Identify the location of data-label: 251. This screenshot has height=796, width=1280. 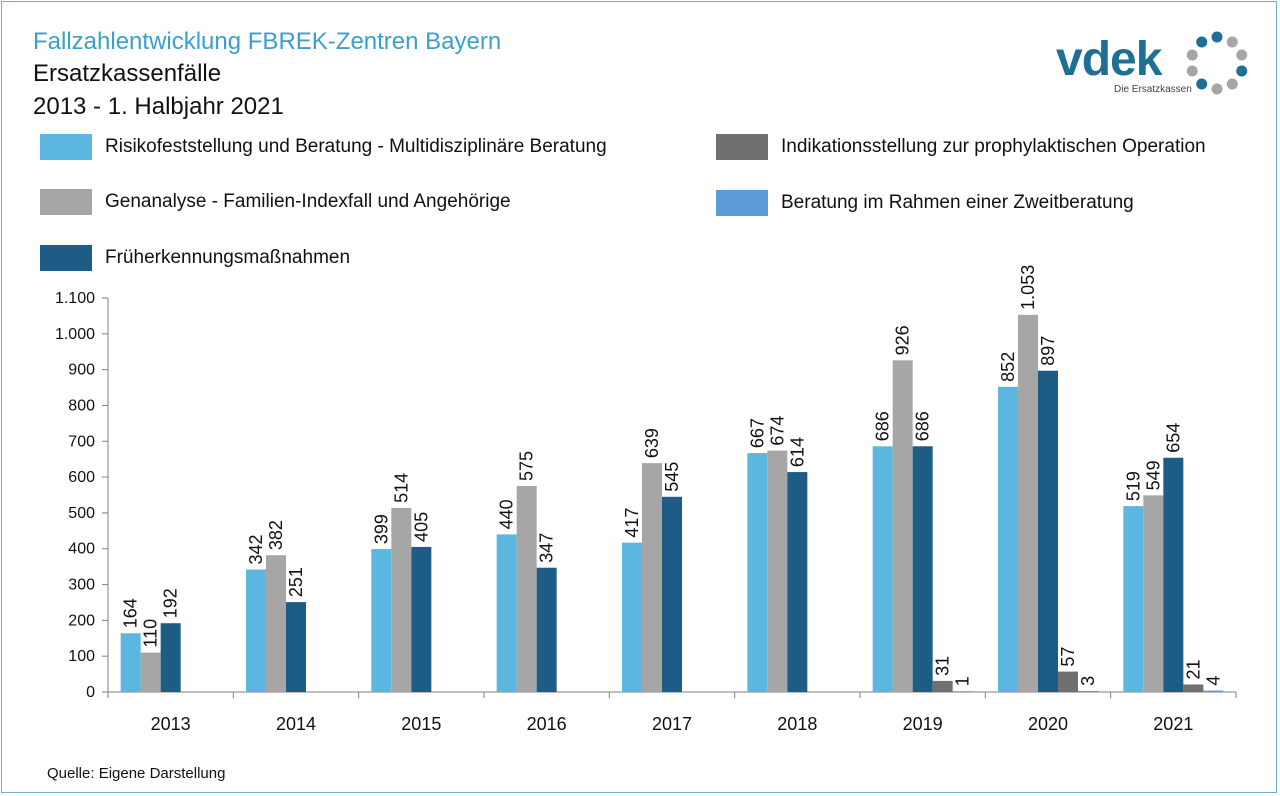
(296, 582).